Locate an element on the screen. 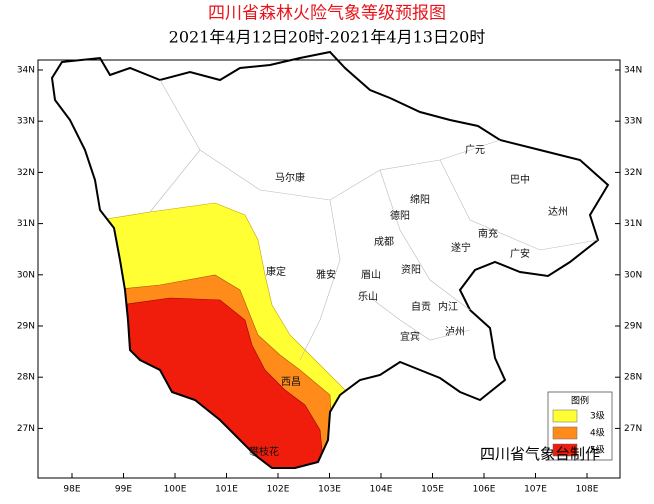  city-label: 绵阳 is located at coordinates (420, 199).